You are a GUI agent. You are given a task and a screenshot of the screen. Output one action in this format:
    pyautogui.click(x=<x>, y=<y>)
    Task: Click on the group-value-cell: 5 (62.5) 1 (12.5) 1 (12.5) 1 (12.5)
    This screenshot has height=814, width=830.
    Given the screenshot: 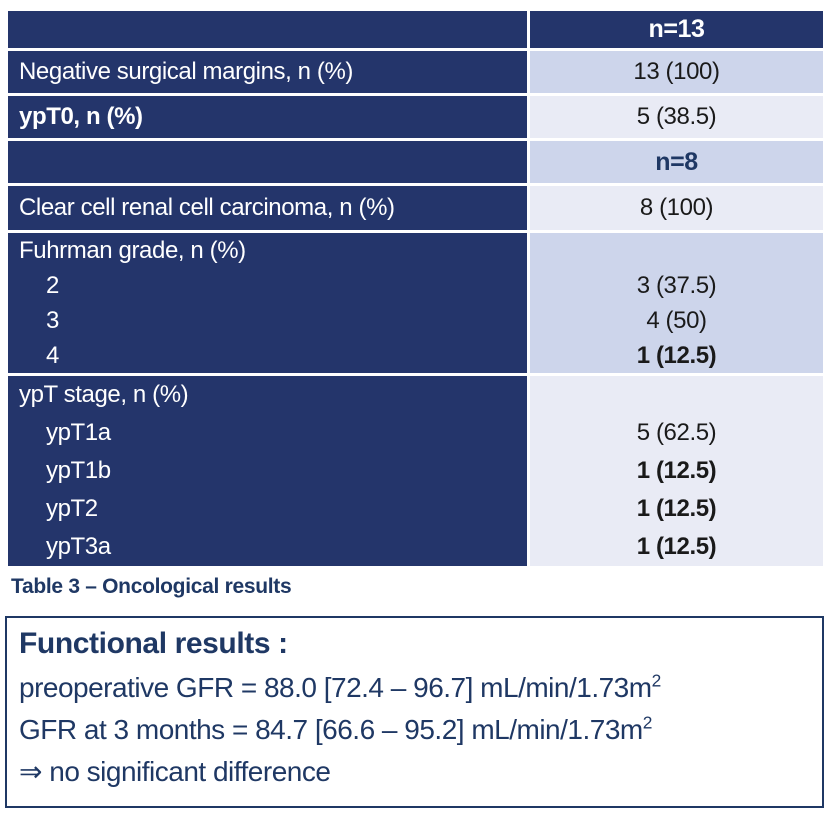 What is the action you would take?
    pyautogui.click(x=676, y=471)
    